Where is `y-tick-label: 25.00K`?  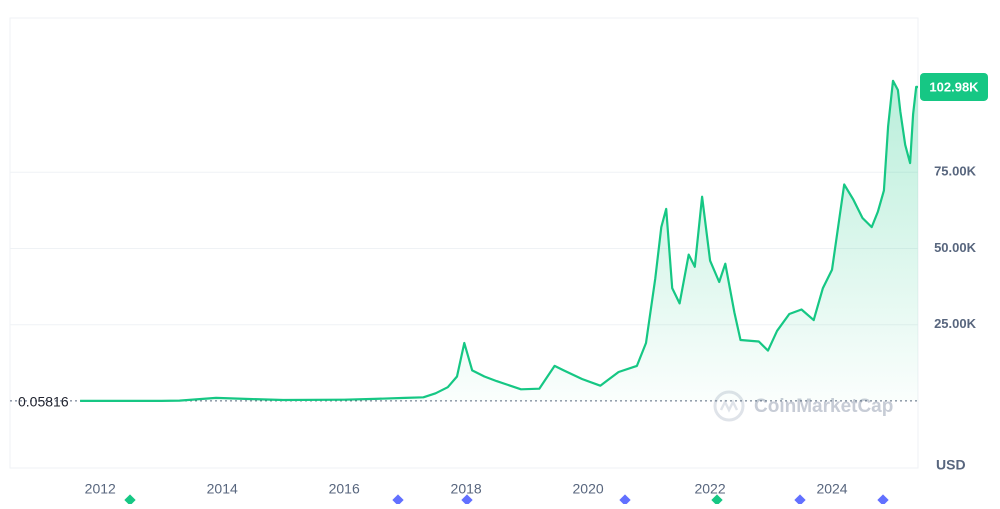
y-tick-label: 25.00K is located at coordinates (955, 323).